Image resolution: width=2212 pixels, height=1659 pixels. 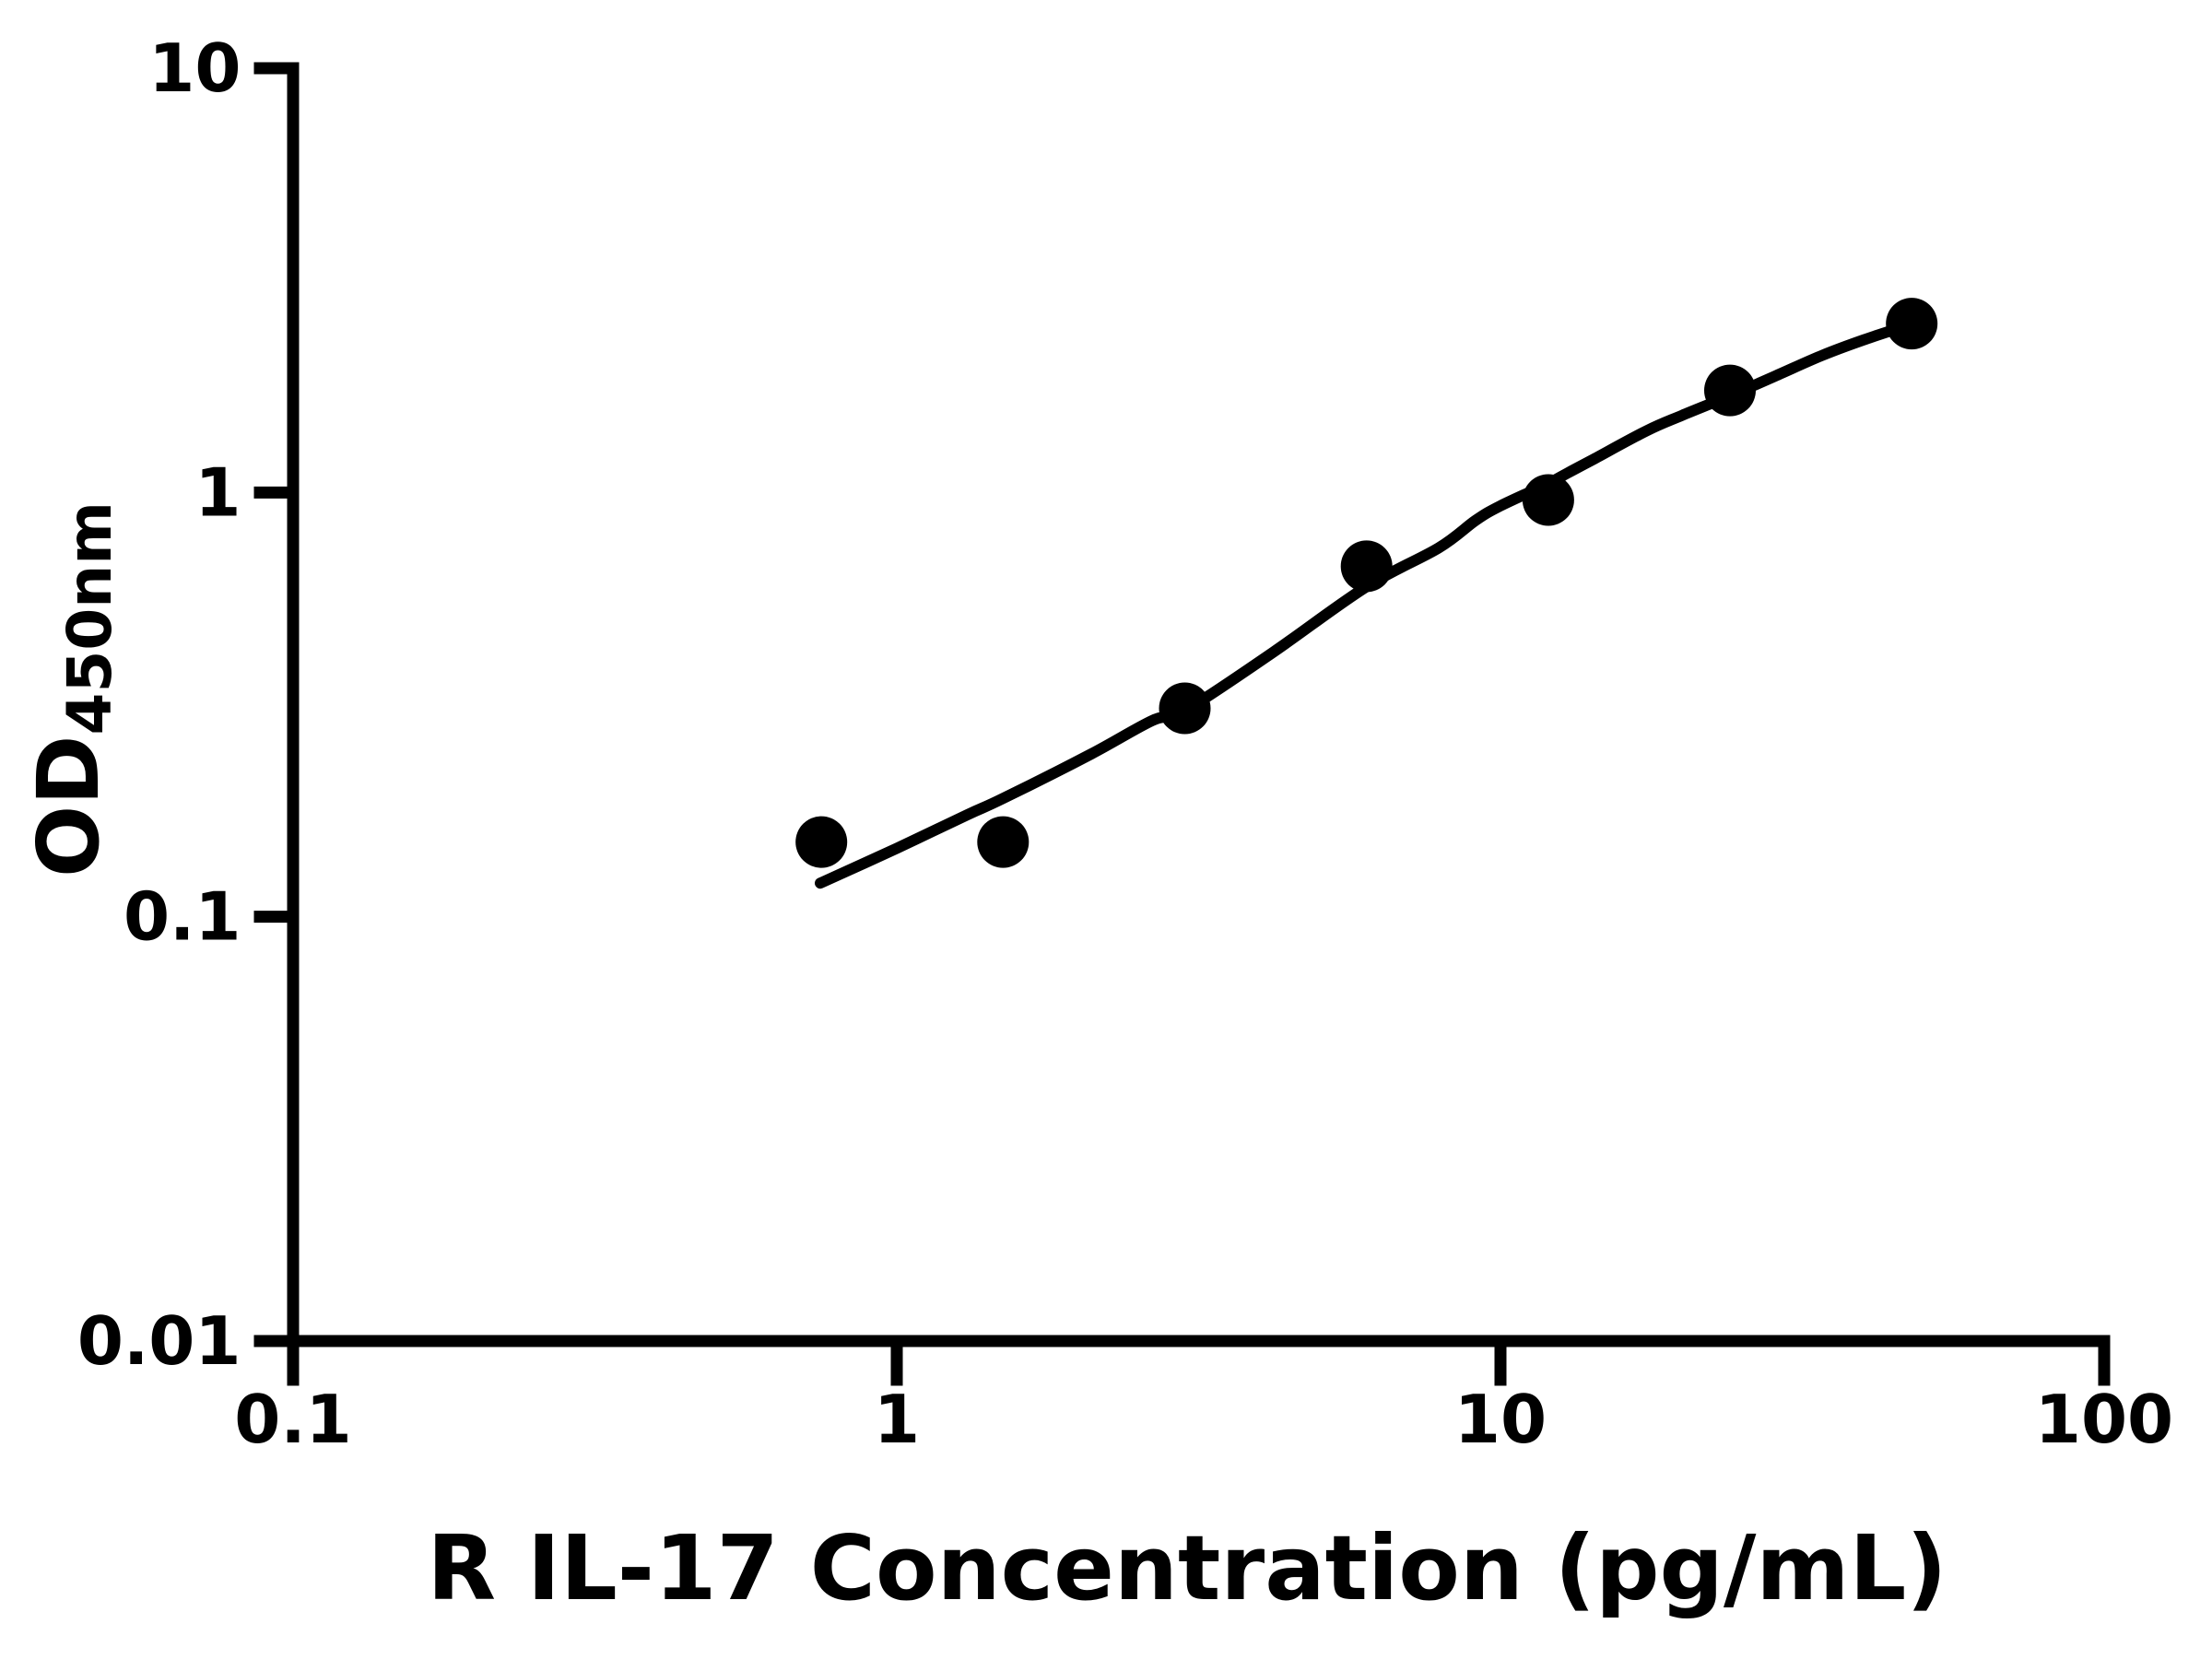 I want to click on y-axis-title: OD450nm, so click(x=72, y=689).